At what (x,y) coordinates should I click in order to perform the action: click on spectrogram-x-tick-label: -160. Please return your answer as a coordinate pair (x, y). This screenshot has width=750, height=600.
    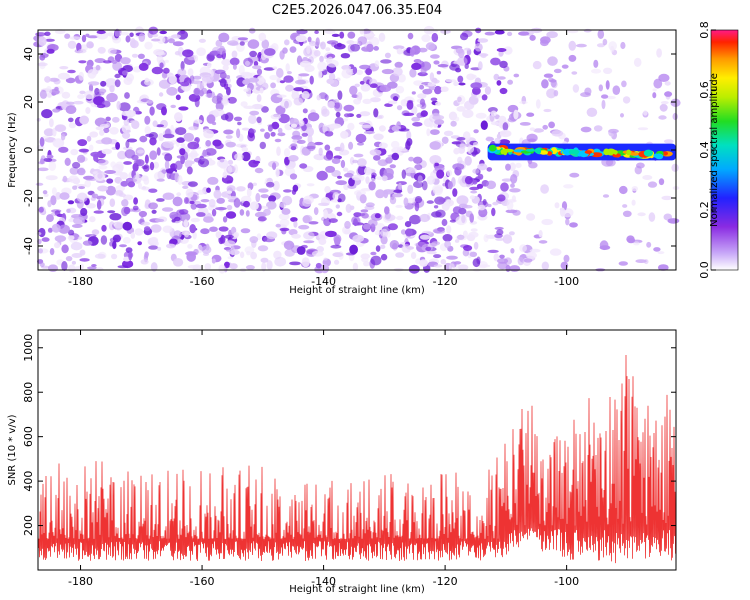
    Looking at the image, I should click on (202, 281).